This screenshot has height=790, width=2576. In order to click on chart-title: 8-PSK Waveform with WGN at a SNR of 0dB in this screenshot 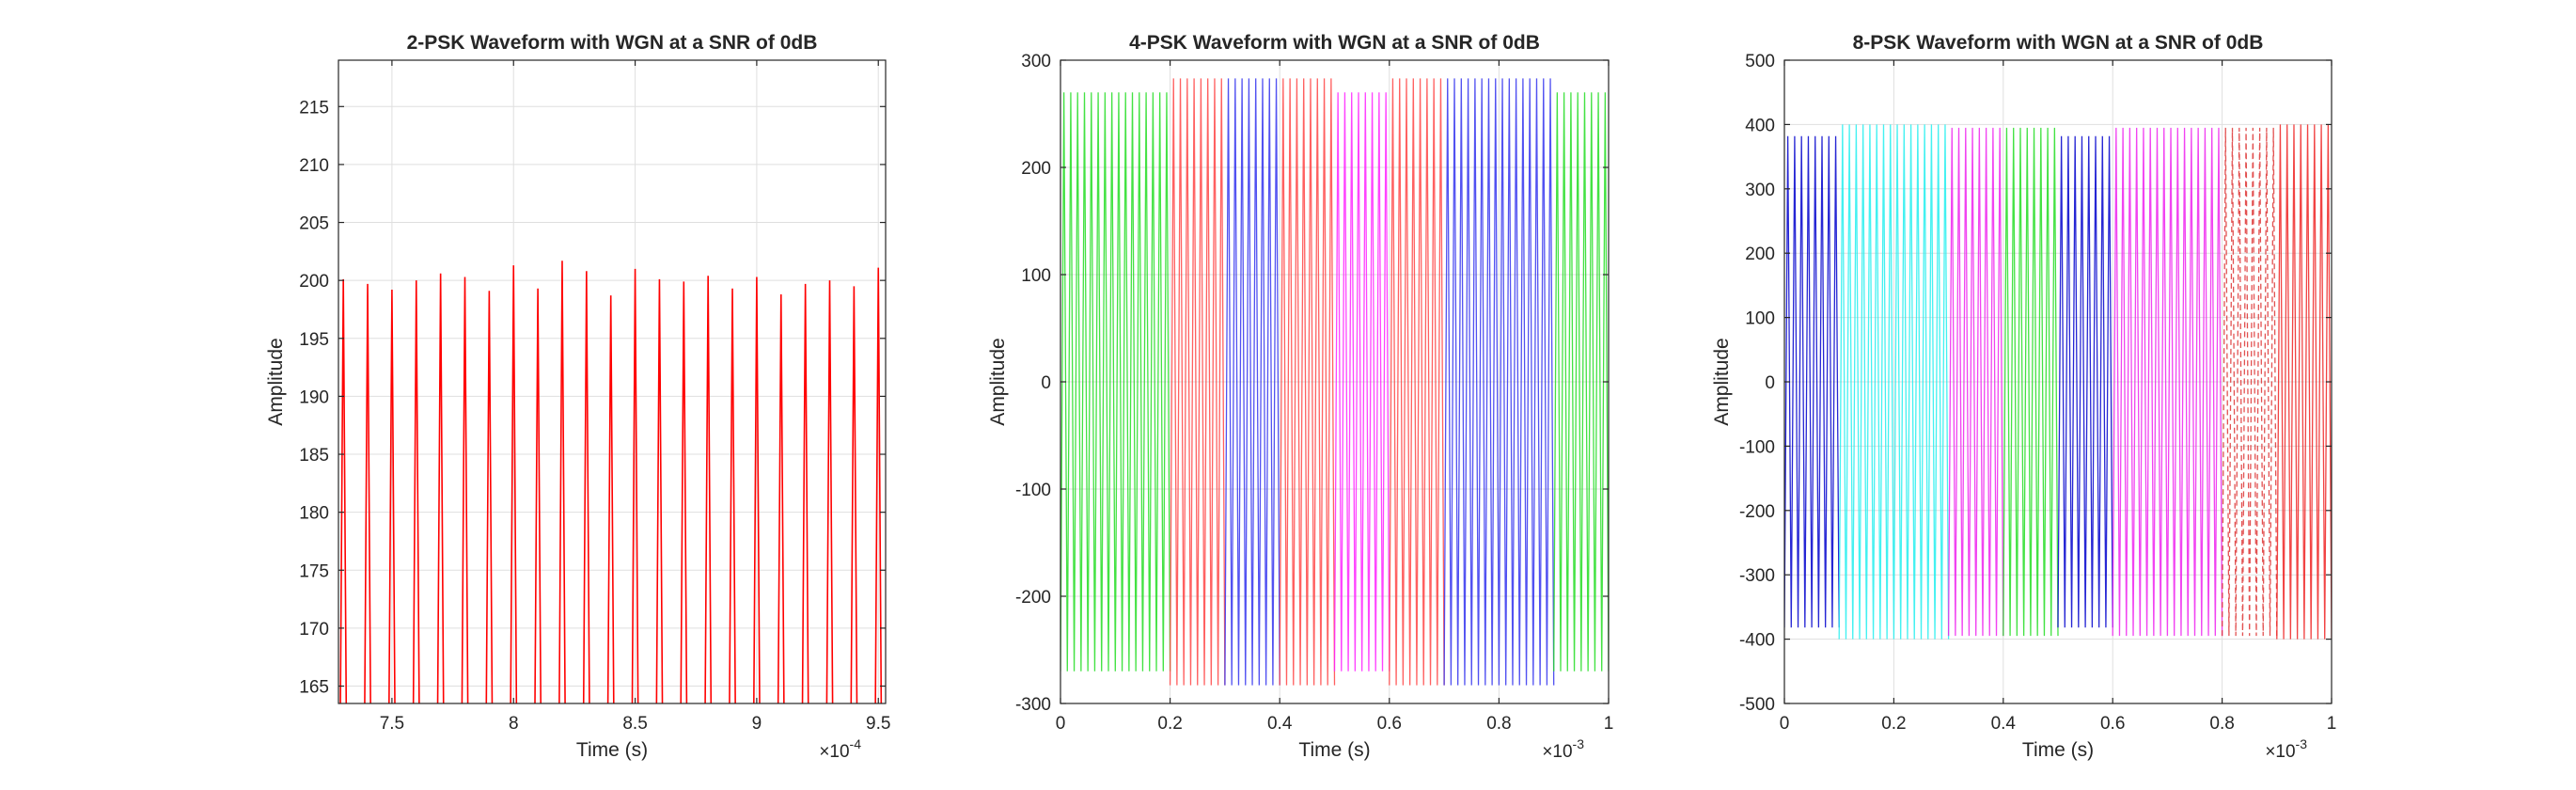, I will do `click(2058, 43)`.